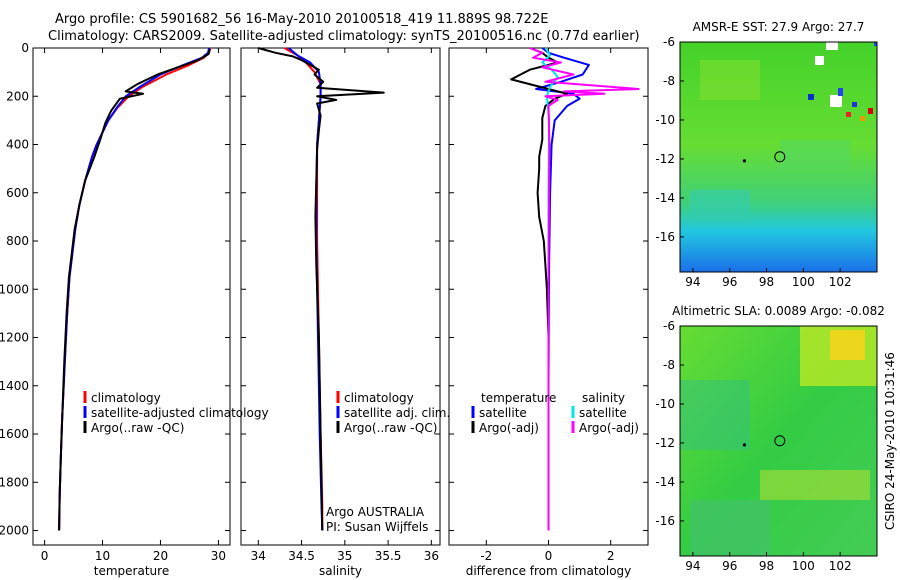 The width and height of the screenshot is (900, 580). What do you see at coordinates (17, 241) in the screenshot?
I see `depth-tick-label: 800` at bounding box center [17, 241].